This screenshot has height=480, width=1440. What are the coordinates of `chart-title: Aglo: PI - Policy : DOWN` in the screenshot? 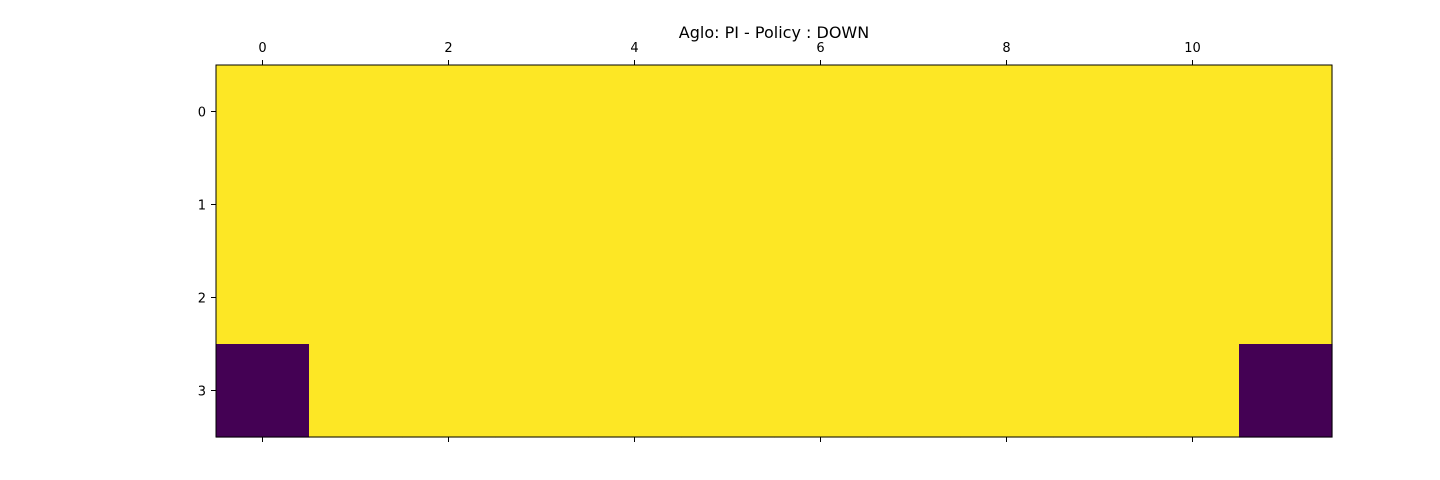 It's located at (774, 32).